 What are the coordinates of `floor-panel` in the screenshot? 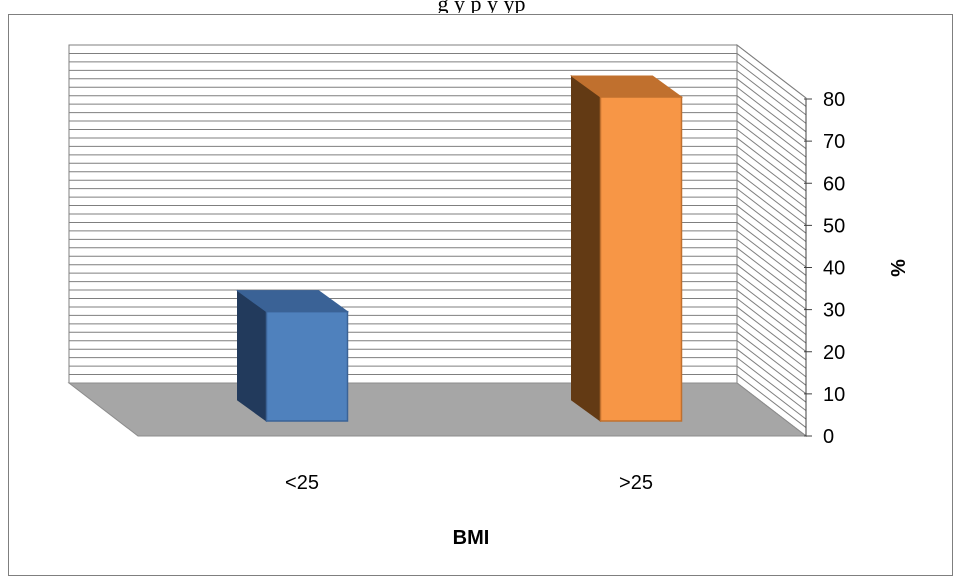 It's located at (437, 409).